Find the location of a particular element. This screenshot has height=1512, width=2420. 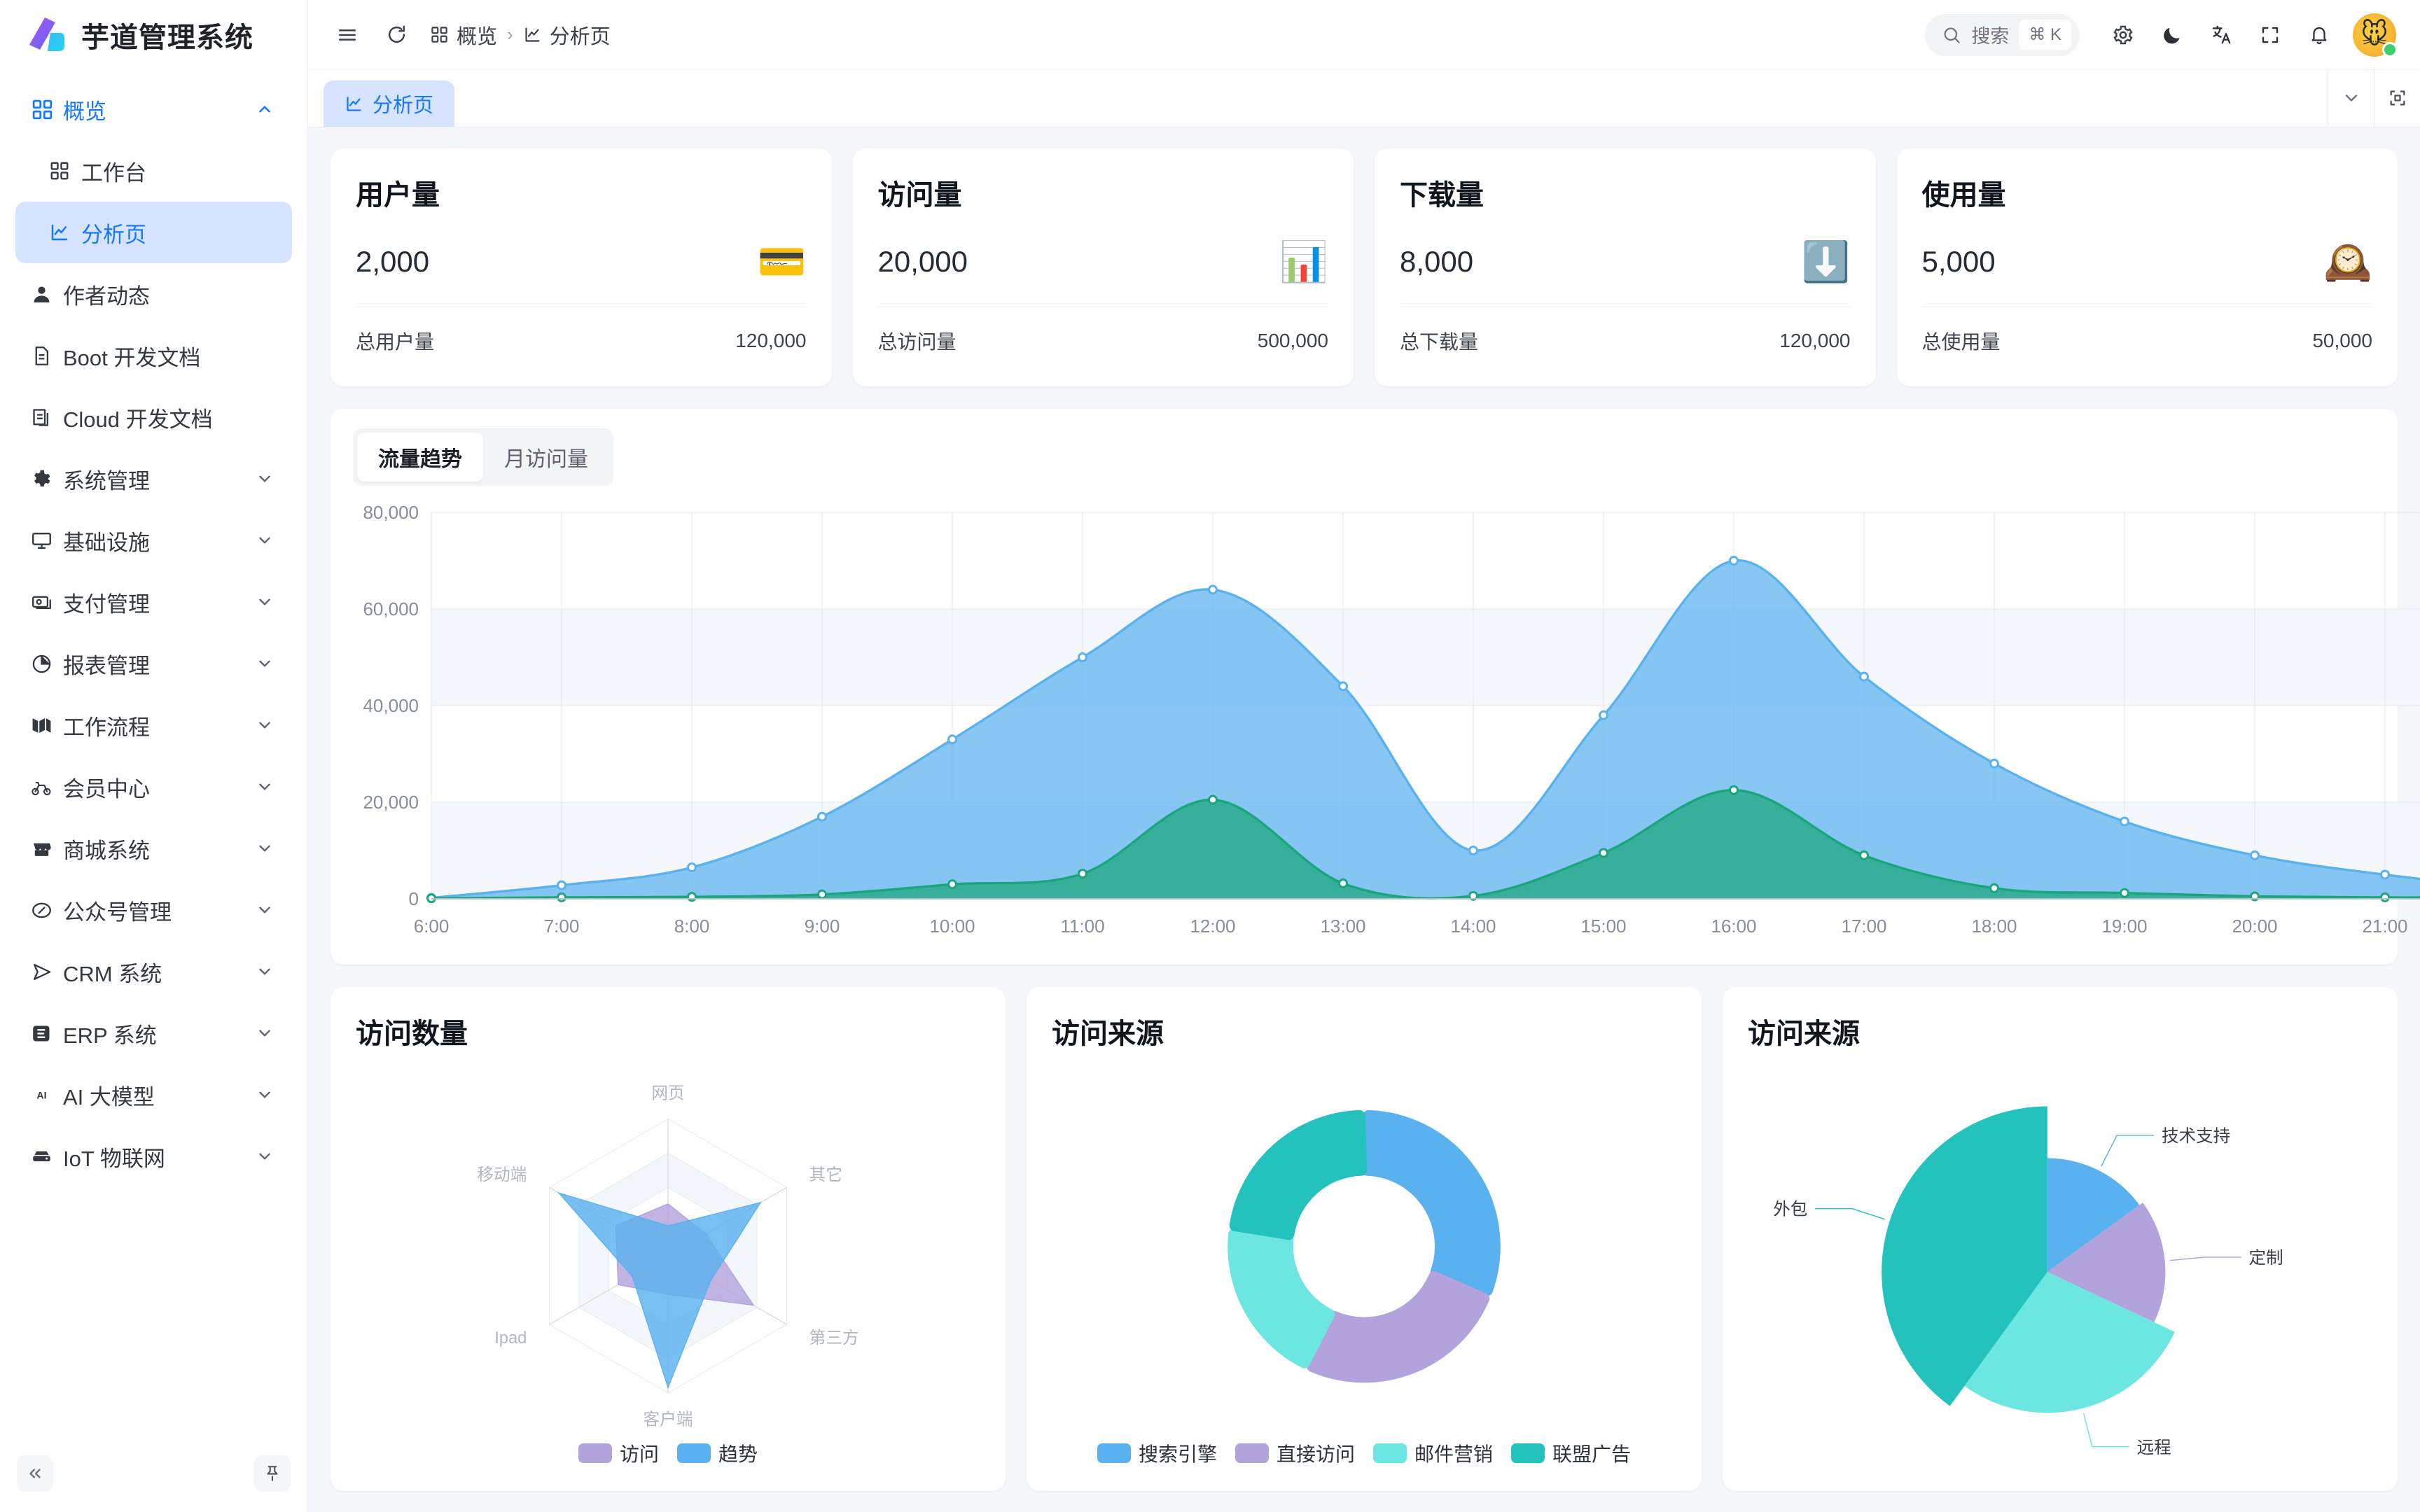

stat-total-label: 总使用量 is located at coordinates (1961, 342).